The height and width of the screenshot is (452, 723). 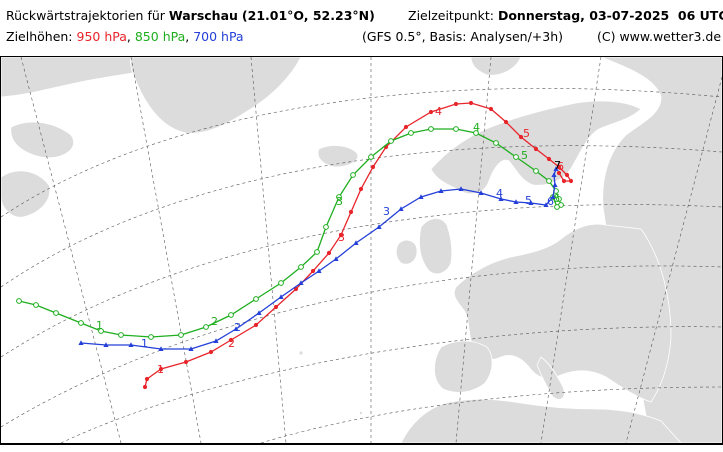 I want to click on land-svalbard, so click(x=496, y=66).